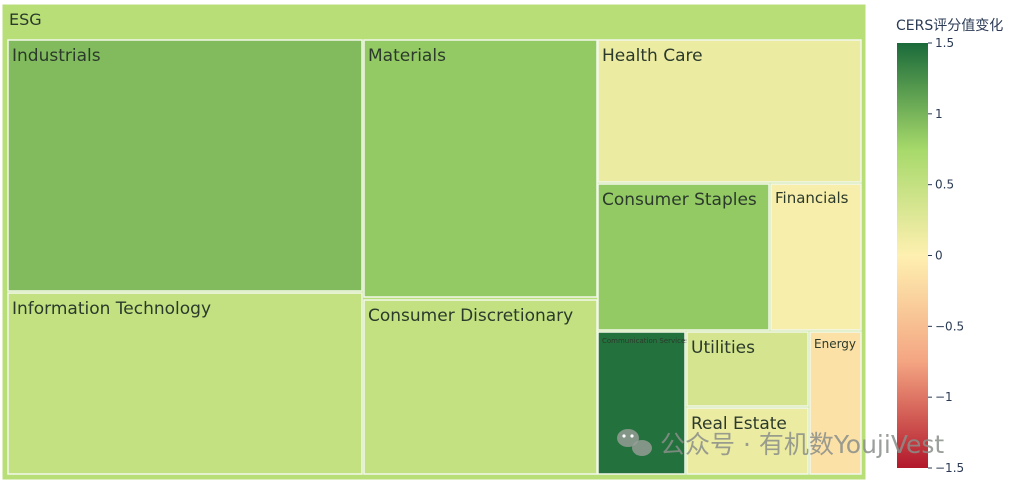 The image size is (1024, 485). Describe the element at coordinates (816, 257) in the screenshot. I see `tile-financials` at that location.